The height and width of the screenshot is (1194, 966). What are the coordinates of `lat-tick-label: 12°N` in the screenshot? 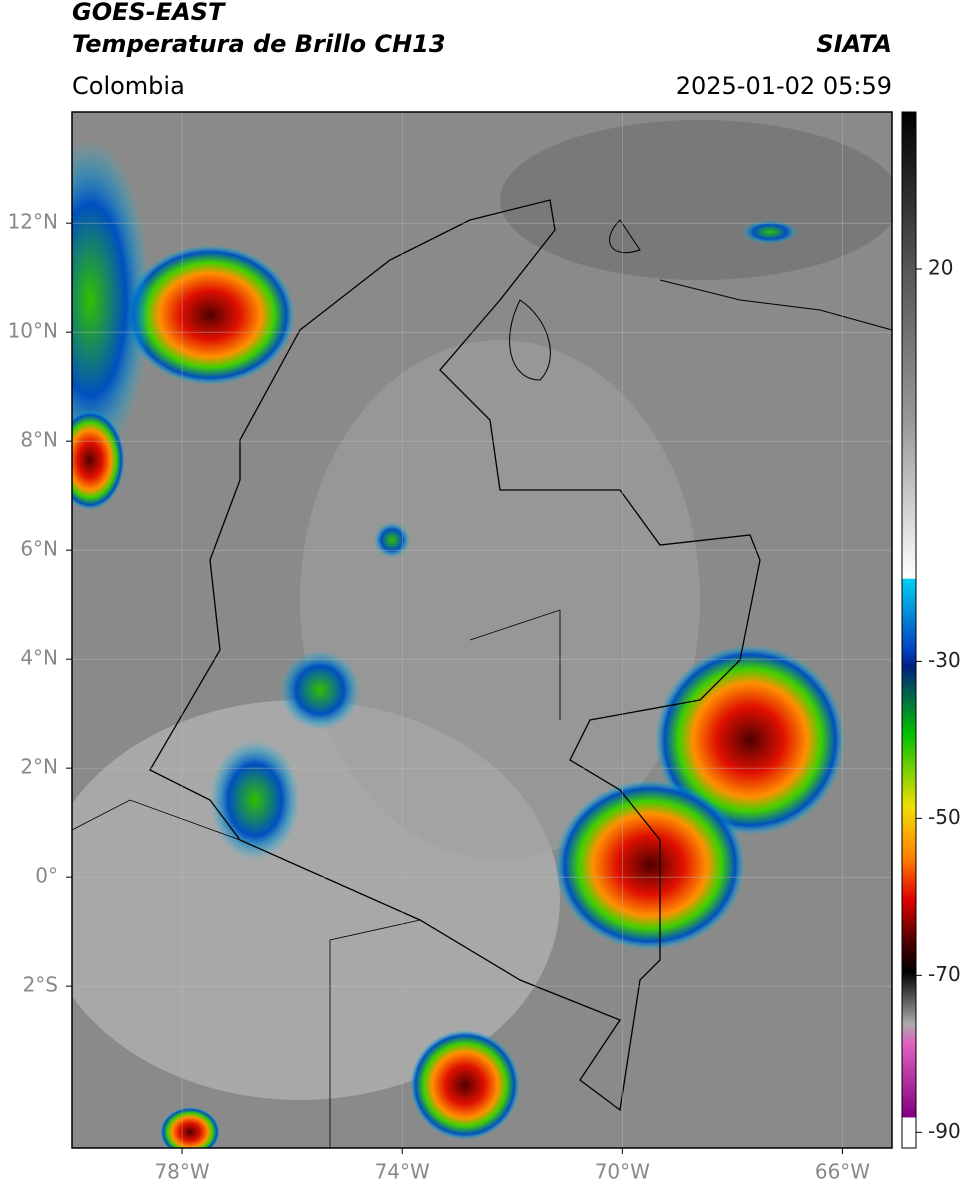 It's located at (33, 222).